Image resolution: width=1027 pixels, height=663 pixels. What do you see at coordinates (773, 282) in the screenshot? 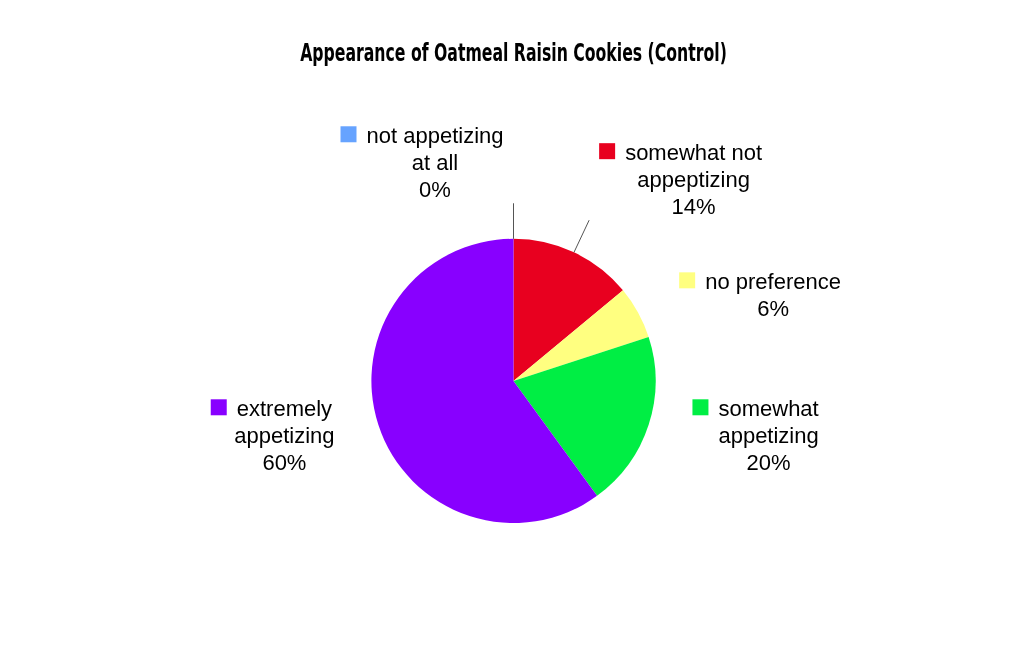
I see `legend-label: no preference` at bounding box center [773, 282].